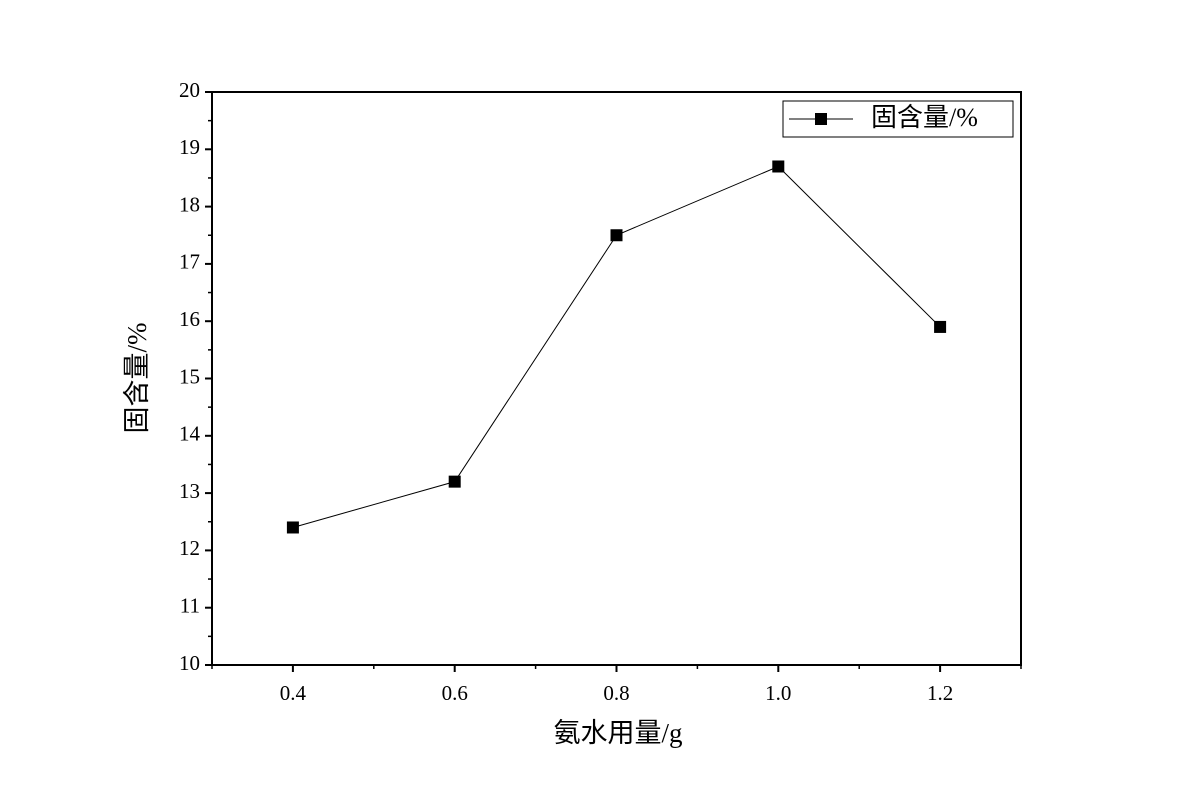 Image resolution: width=1187 pixels, height=798 pixels. I want to click on y-tick-label: 18, so click(189, 204).